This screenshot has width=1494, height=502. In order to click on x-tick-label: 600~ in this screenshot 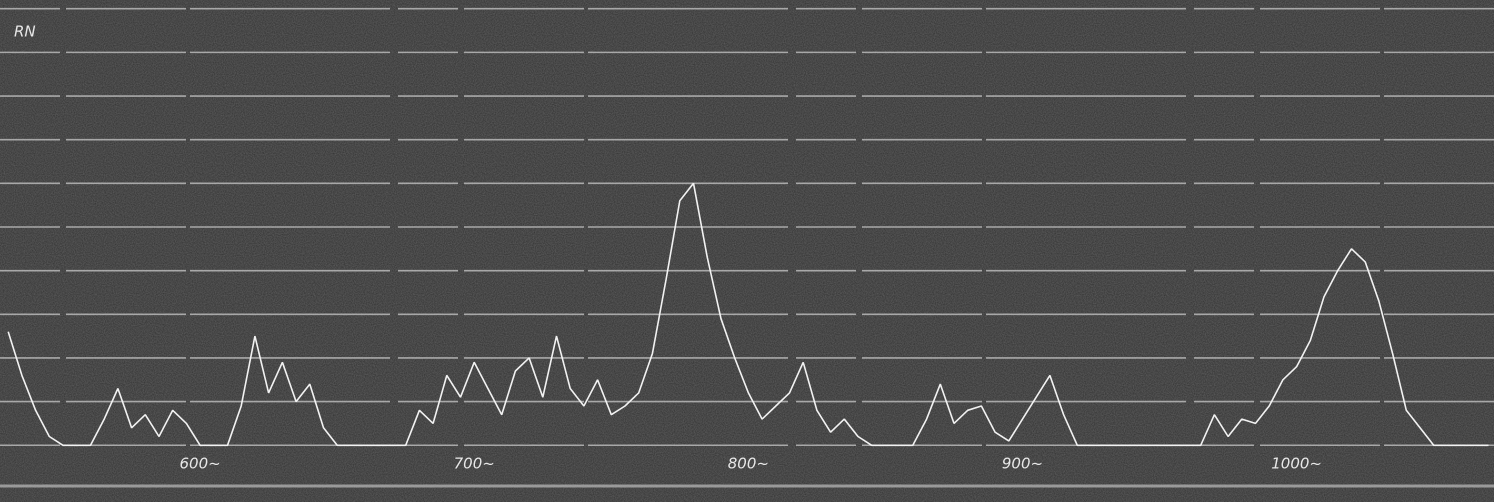, I will do `click(200, 464)`.